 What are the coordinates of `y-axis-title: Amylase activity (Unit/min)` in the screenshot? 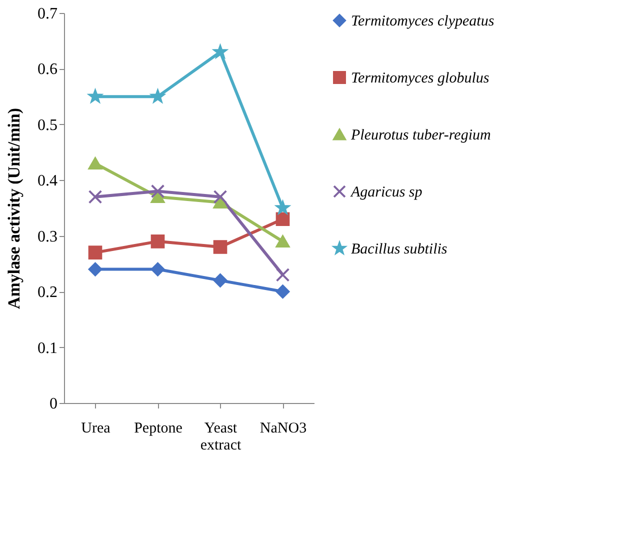 It's located at (14, 209).